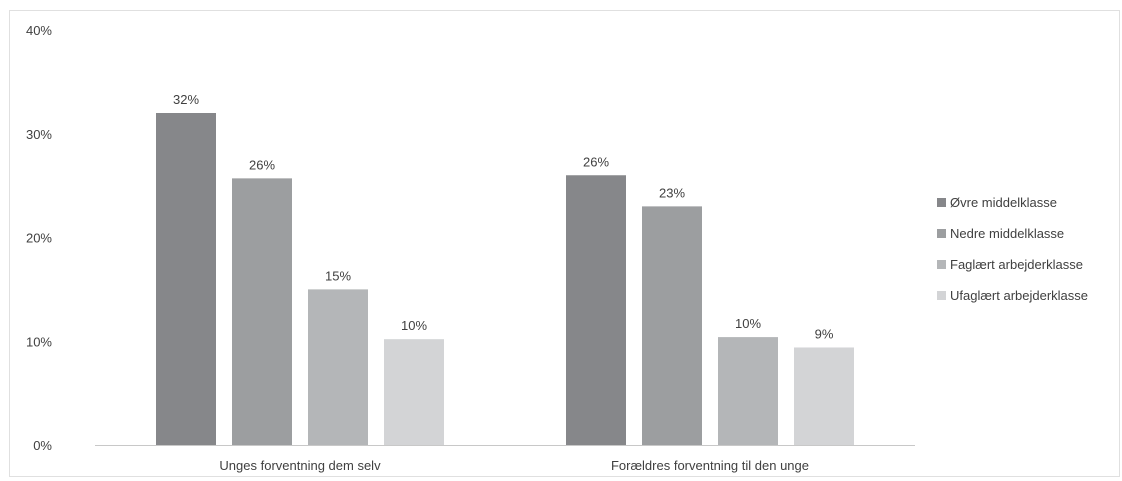 The height and width of the screenshot is (481, 1122). I want to click on category-label: Forældres forventning til den unge, so click(710, 465).